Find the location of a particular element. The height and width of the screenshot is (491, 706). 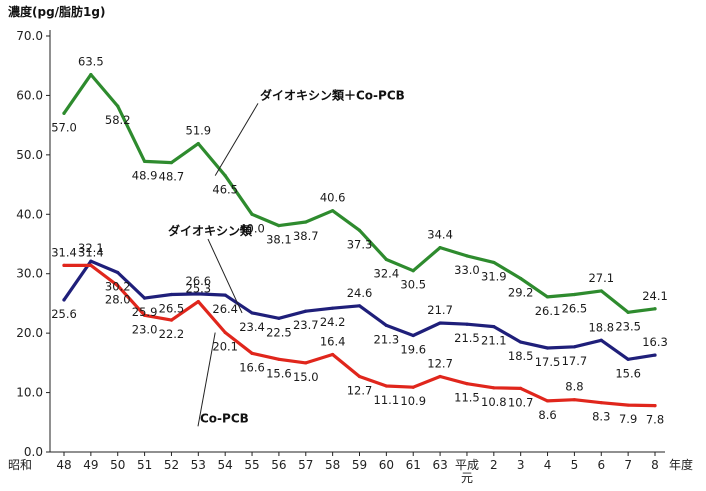

x-tick-label: 6 is located at coordinates (601, 465).